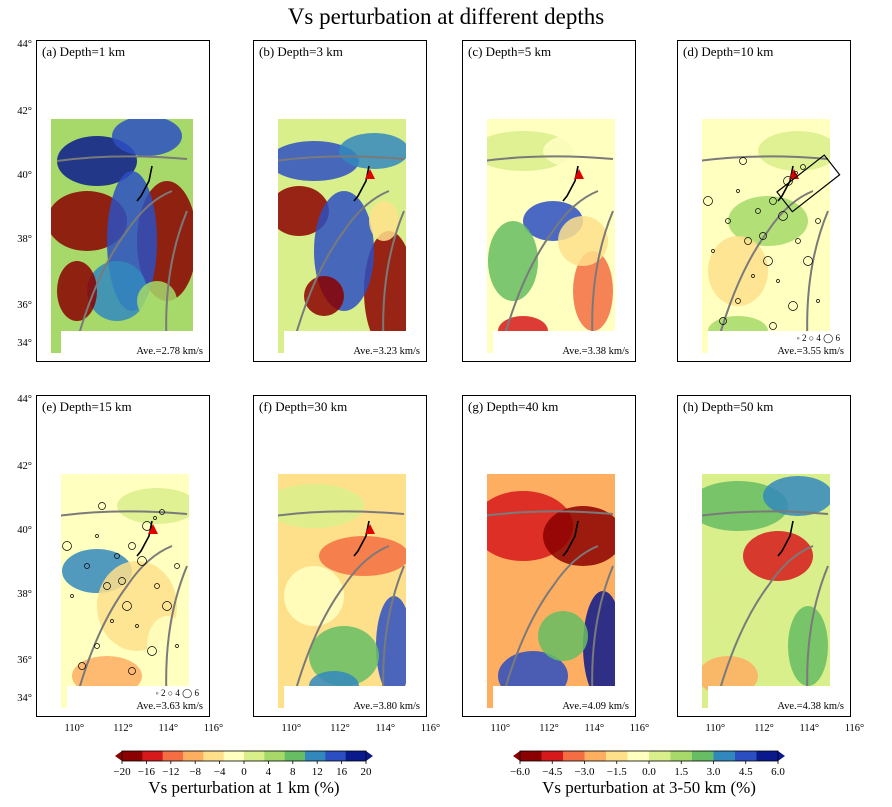 This screenshot has height=807, width=892. Describe the element at coordinates (24, 111) in the screenshot. I see `y-tick-label: 42°` at that location.